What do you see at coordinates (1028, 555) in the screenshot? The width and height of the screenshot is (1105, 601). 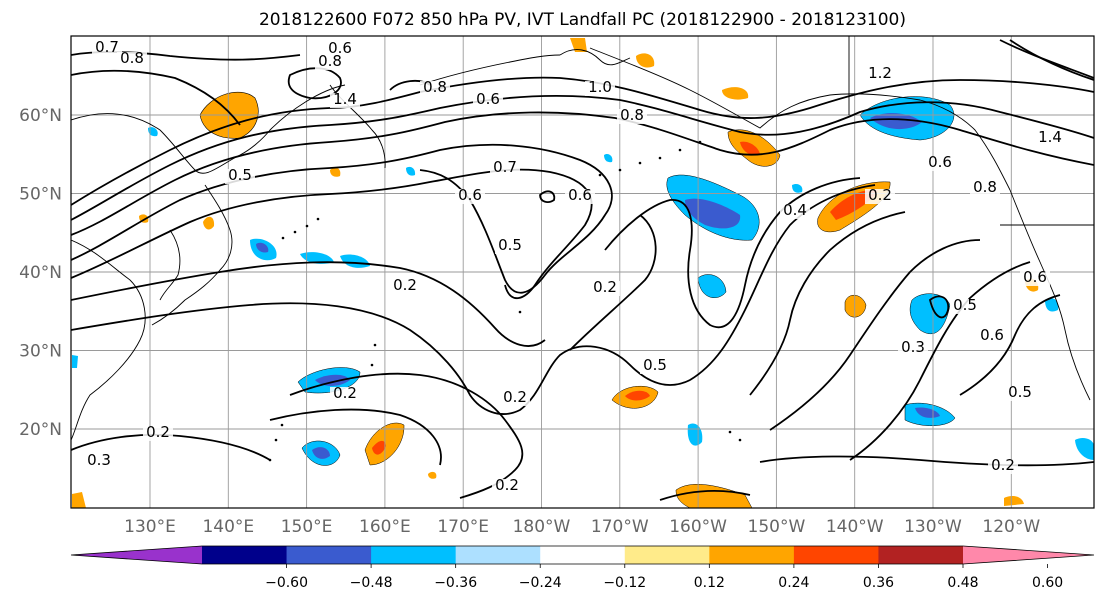 I see `colorbar-extend-high` at bounding box center [1028, 555].